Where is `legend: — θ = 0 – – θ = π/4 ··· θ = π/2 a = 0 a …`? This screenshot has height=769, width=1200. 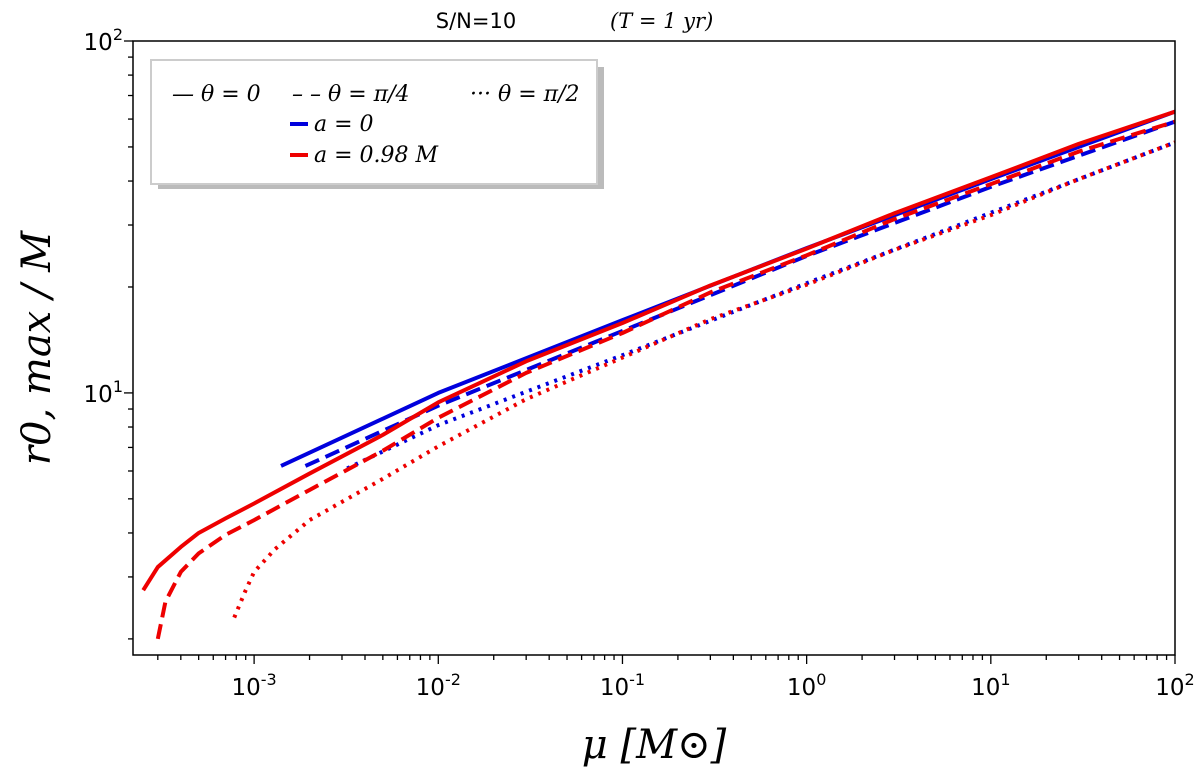
legend: — θ = 0 – – θ = π/4 ··· θ = π/2 a = 0 a … is located at coordinates (377, 124).